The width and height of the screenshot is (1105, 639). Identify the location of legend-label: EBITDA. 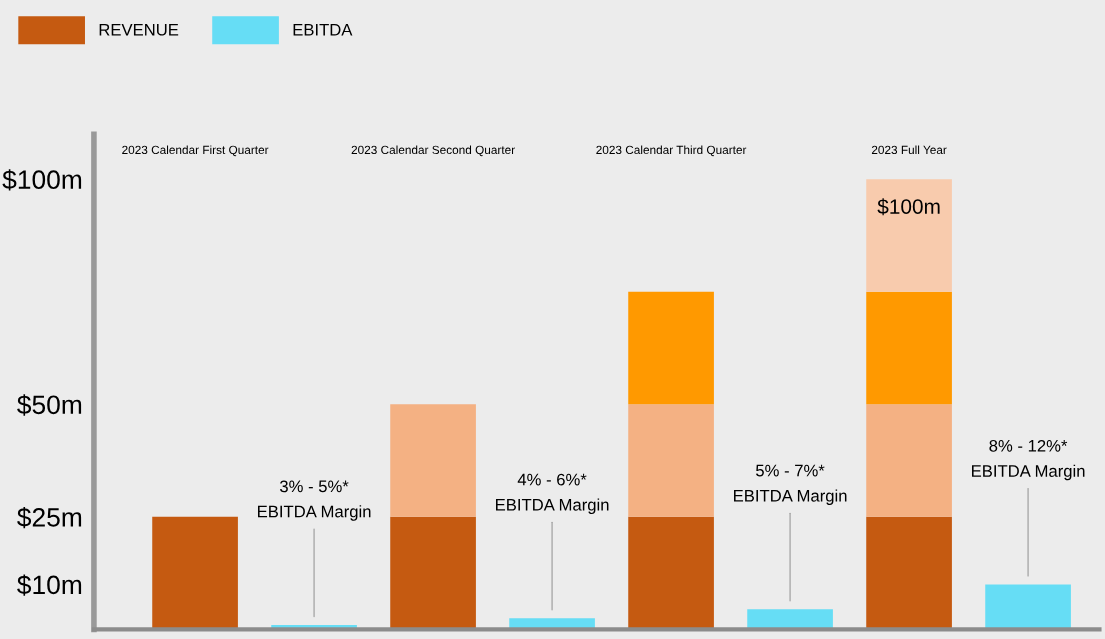
(323, 29).